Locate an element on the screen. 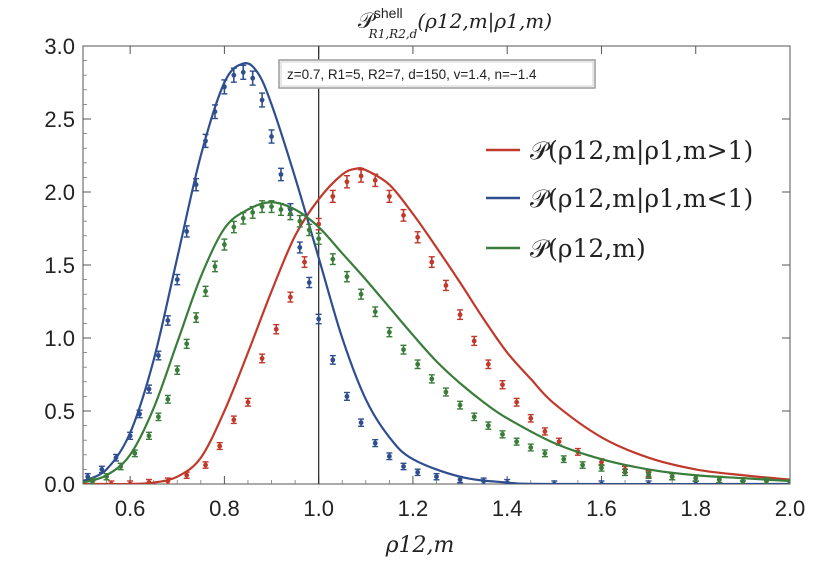 The height and width of the screenshot is (565, 830). y-tick-label: 1.0 is located at coordinates (59, 338).